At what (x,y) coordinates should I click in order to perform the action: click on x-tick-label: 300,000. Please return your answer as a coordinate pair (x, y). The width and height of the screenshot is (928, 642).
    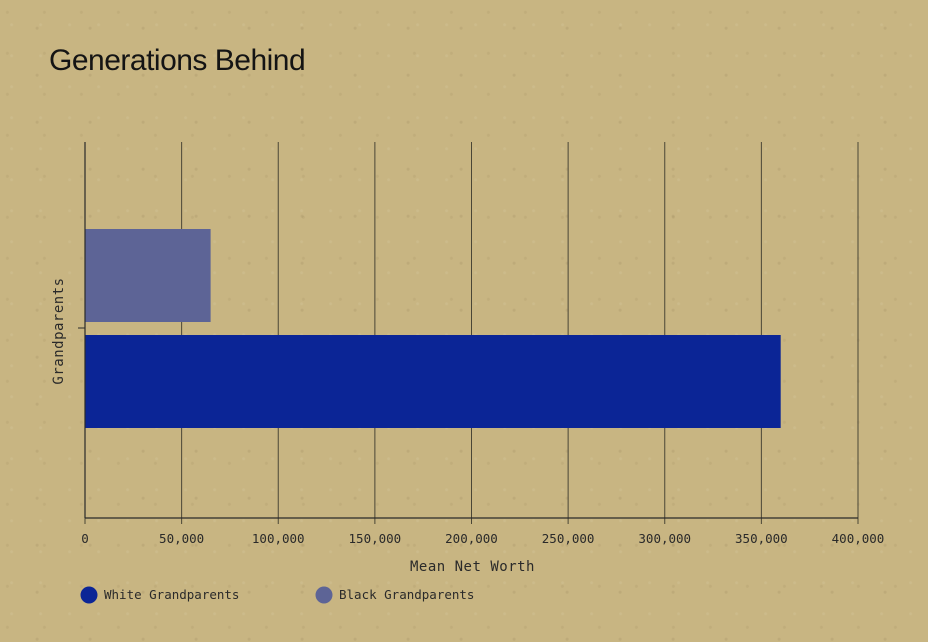
    Looking at the image, I should click on (664, 538).